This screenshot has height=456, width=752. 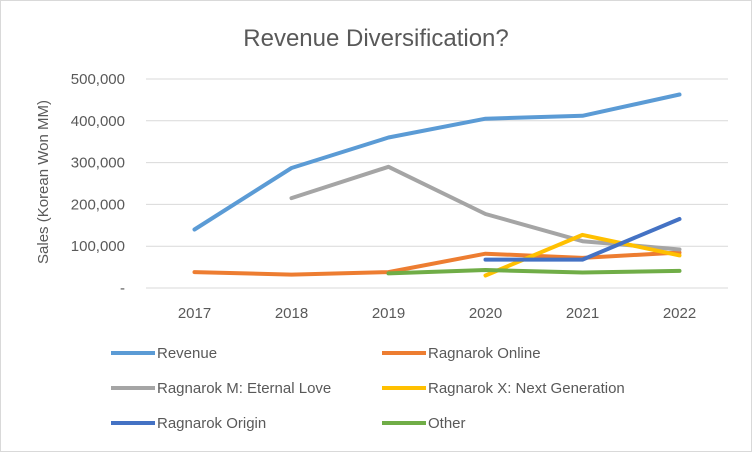 I want to click on chart-title: Revenue Diversification?, so click(x=375, y=38).